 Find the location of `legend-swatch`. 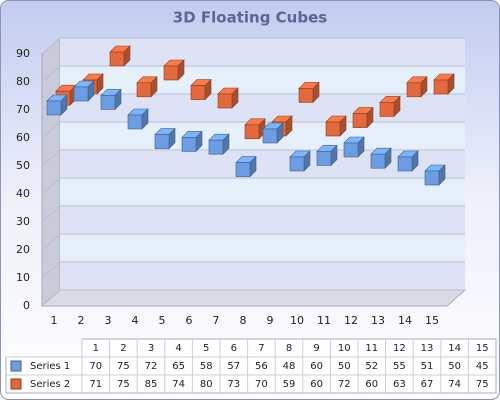

legend-swatch is located at coordinates (16, 384).